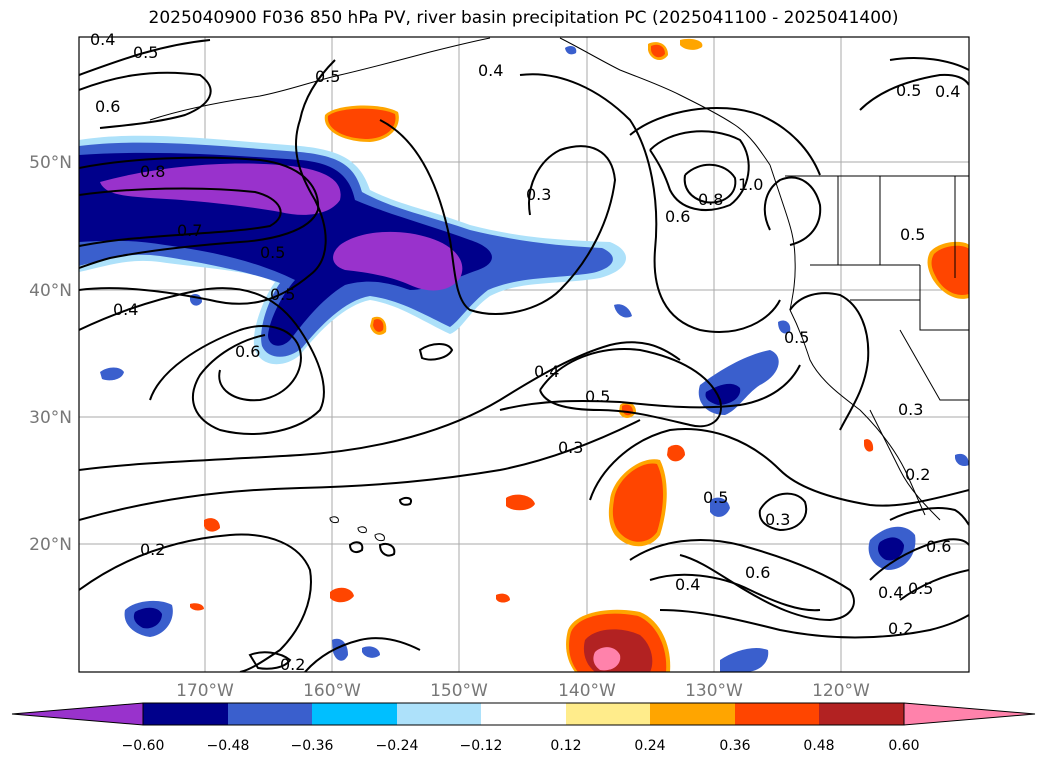 This screenshot has height=765, width=1047. What do you see at coordinates (714, 691) in the screenshot?
I see `lon-label-130w: 130°W` at bounding box center [714, 691].